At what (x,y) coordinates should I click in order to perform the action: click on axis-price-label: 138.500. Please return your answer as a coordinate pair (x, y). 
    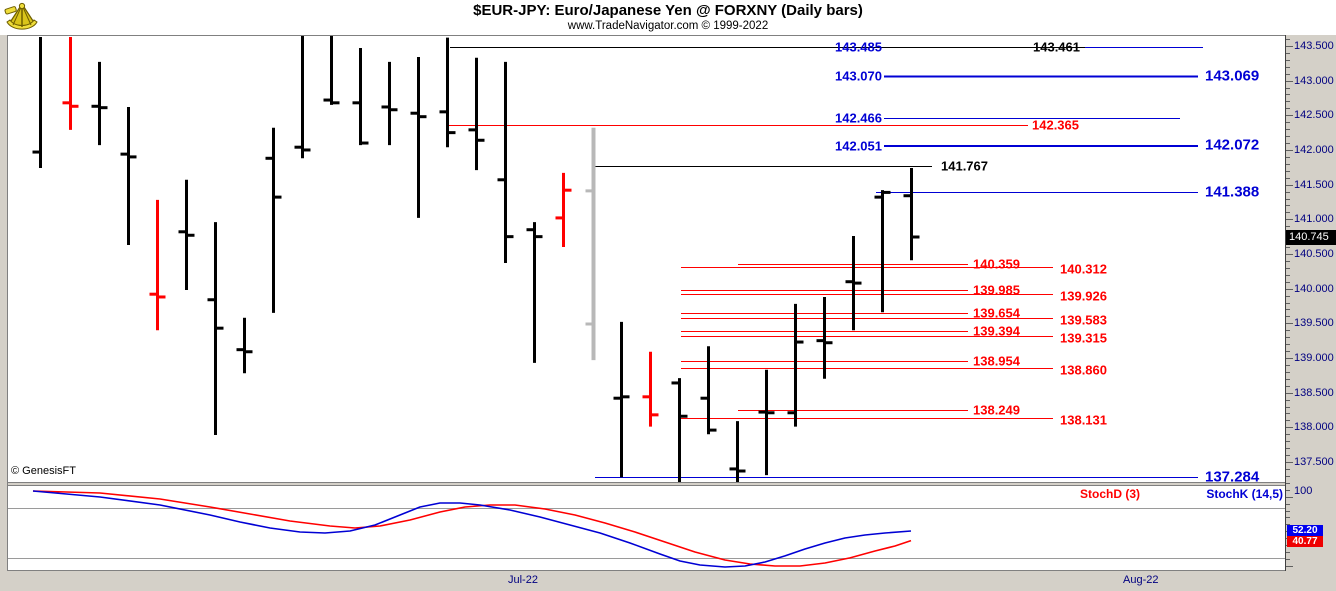
    Looking at the image, I should click on (1314, 392).